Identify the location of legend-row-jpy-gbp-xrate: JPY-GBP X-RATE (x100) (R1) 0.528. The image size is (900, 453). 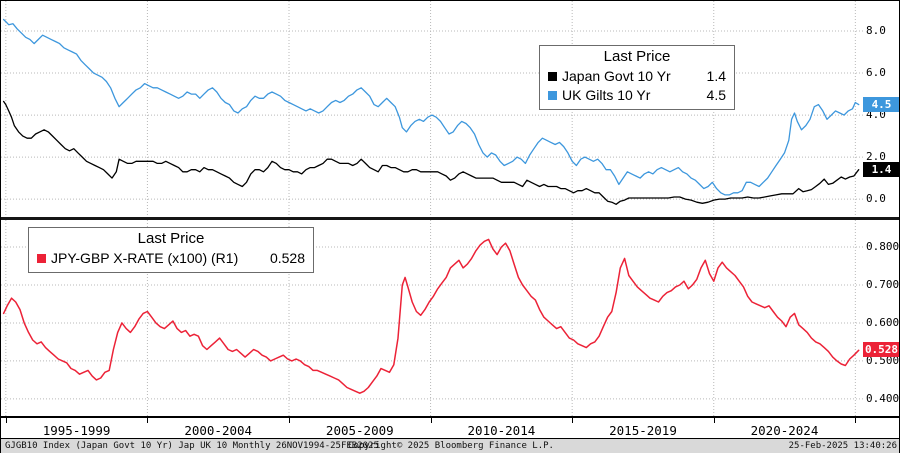
(171, 258).